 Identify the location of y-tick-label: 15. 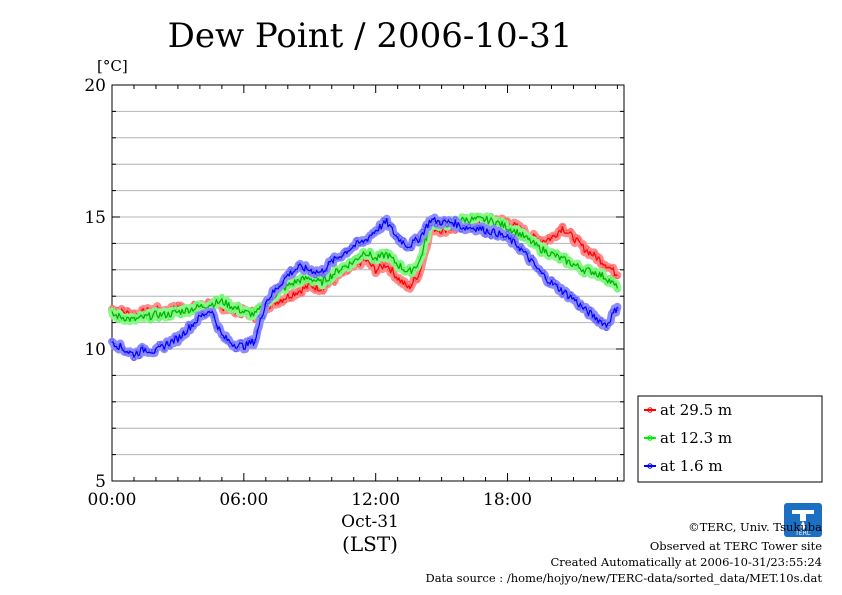
(95, 218).